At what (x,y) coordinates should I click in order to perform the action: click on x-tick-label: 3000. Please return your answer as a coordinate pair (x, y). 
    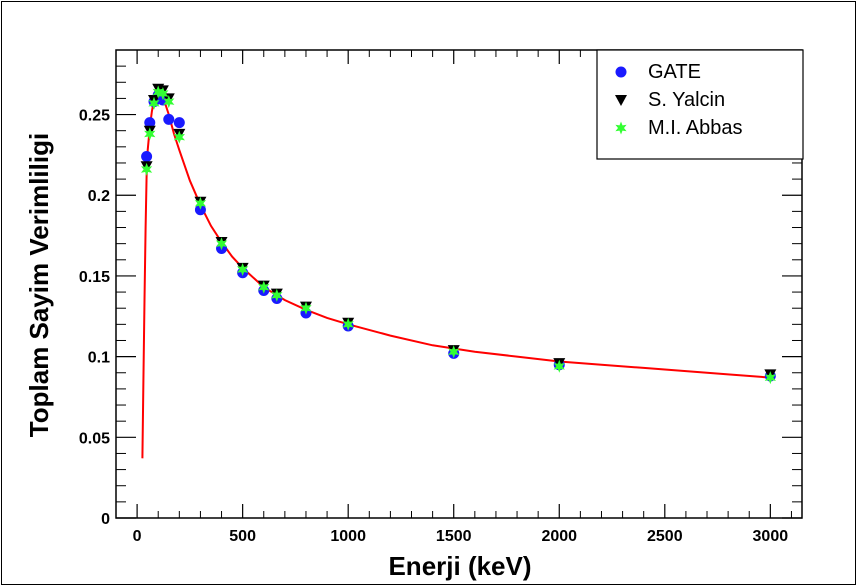
    Looking at the image, I should click on (771, 536).